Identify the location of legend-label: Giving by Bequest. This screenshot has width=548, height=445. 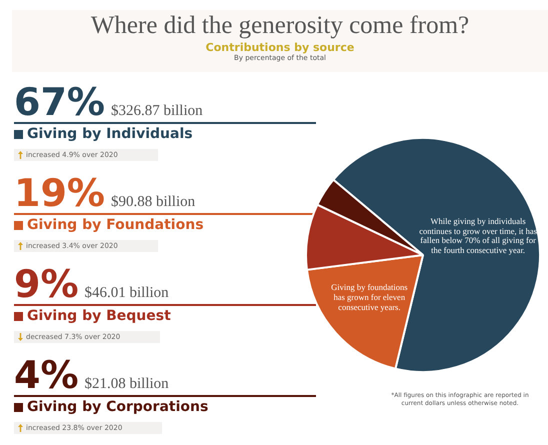
(99, 316).